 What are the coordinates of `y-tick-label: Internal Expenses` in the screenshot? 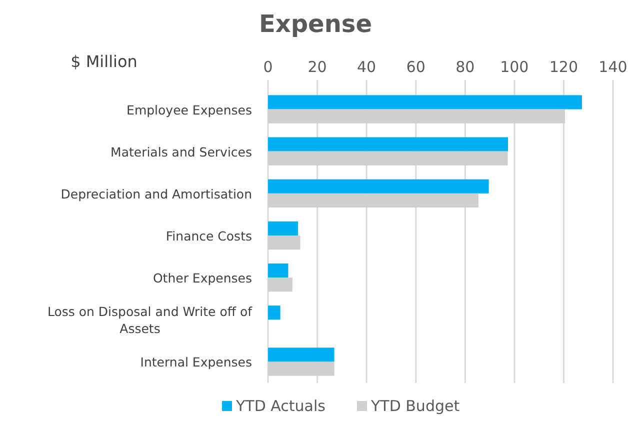 It's located at (196, 362).